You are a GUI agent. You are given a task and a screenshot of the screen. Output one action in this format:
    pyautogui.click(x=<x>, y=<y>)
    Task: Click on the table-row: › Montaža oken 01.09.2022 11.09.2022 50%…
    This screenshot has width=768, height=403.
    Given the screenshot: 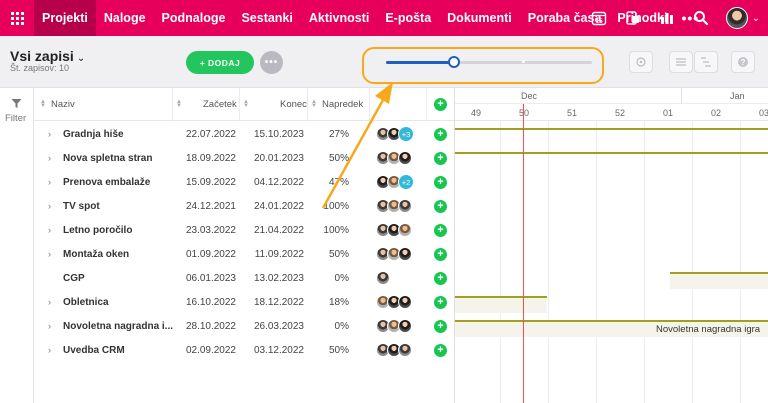 What is the action you would take?
    pyautogui.click(x=244, y=254)
    